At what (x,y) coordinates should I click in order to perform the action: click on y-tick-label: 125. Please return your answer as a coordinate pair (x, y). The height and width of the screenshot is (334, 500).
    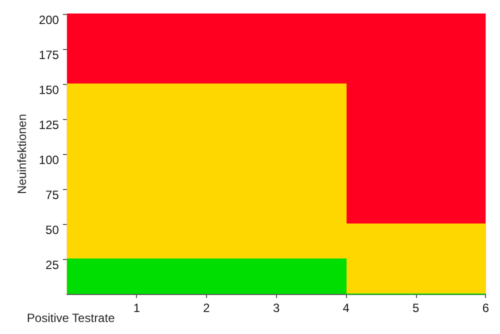
    Looking at the image, I should click on (49, 125).